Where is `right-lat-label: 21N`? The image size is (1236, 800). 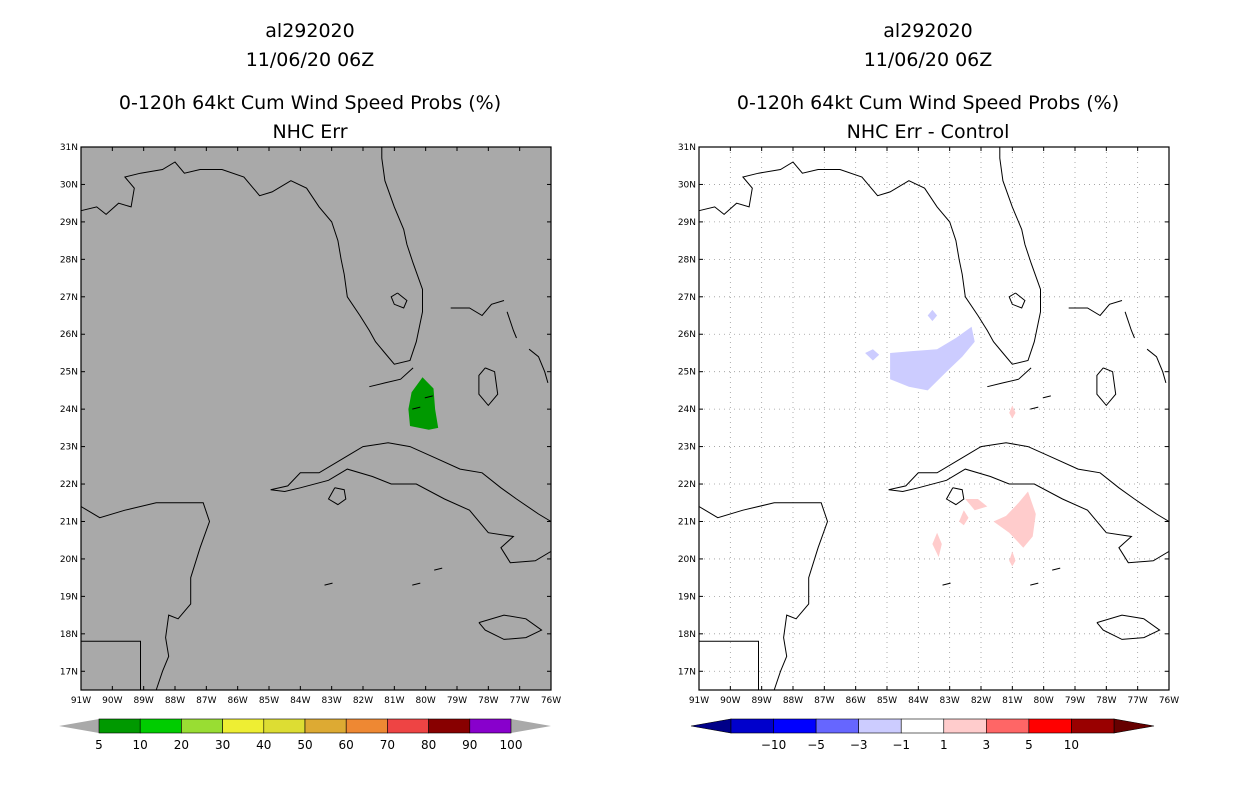 right-lat-label: 21N is located at coordinates (687, 522).